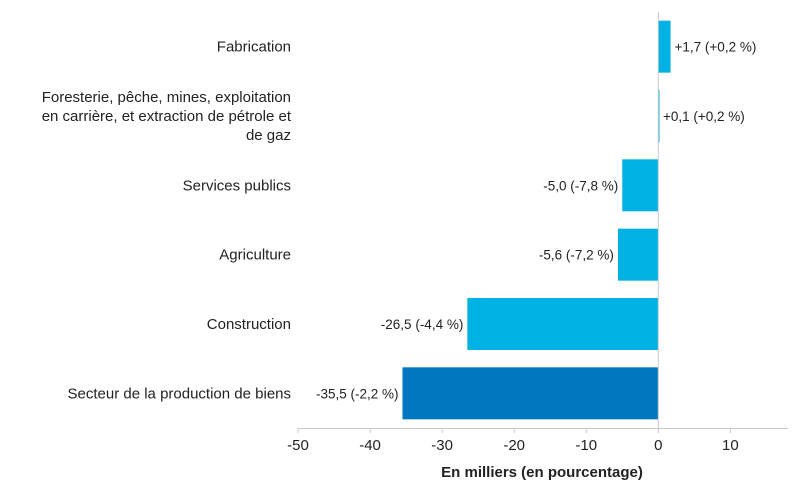 The image size is (800, 500). What do you see at coordinates (730, 445) in the screenshot?
I see `x-tick-label-6: 10` at bounding box center [730, 445].